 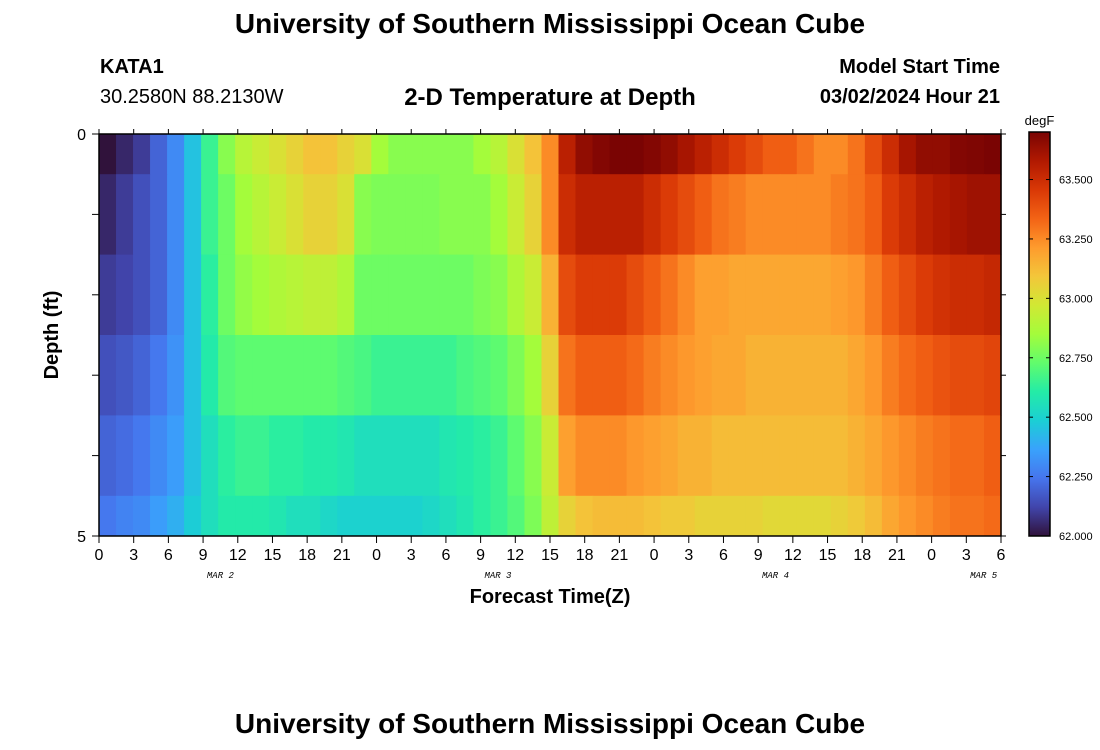 I want to click on x-tick-label: 18, so click(x=307, y=555).